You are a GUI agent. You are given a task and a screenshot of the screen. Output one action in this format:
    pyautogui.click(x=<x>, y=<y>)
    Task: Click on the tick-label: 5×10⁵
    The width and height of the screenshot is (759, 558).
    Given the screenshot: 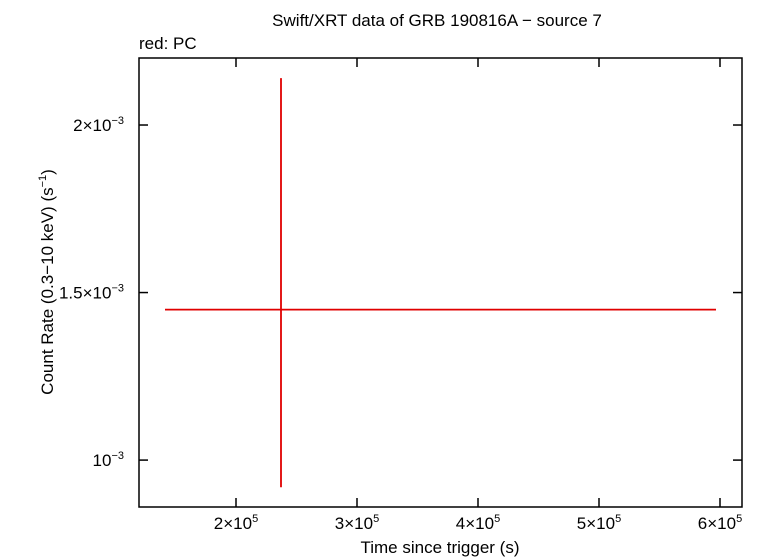 What is the action you would take?
    pyautogui.click(x=599, y=523)
    